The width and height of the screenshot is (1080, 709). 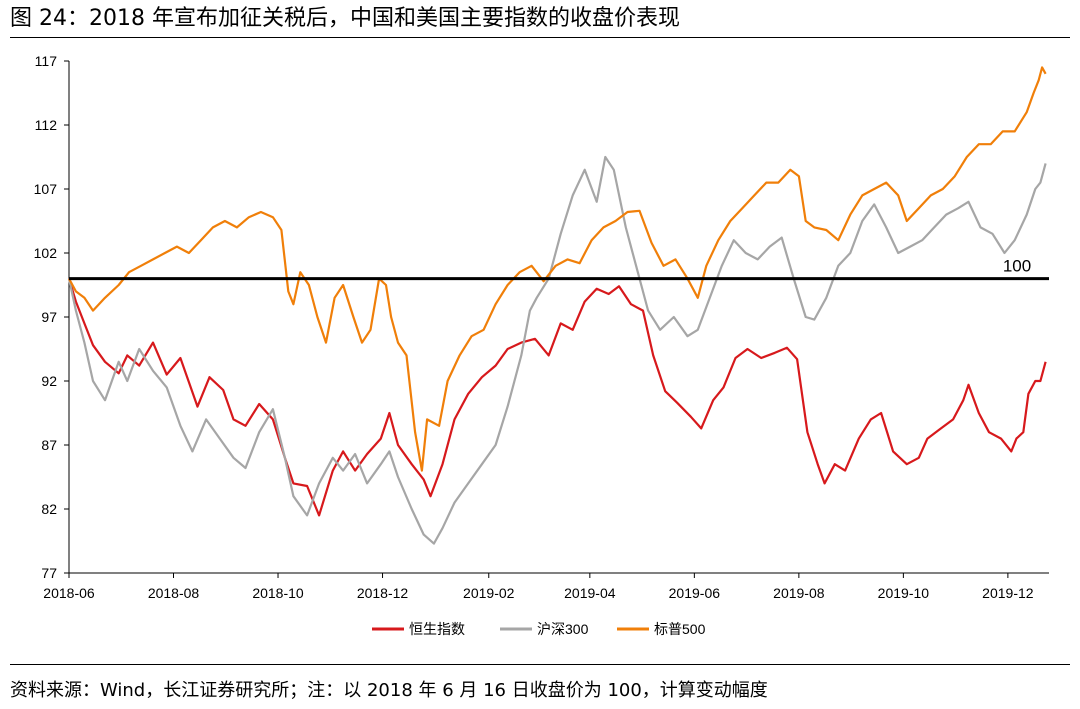 I want to click on reference-line-group: 100, so click(x=559, y=269).